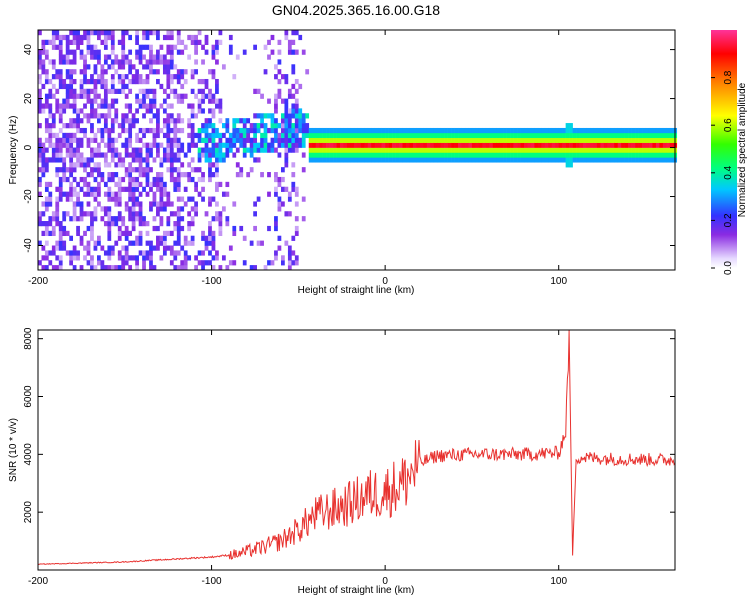  What do you see at coordinates (28, 99) in the screenshot?
I see `y-tick-label: 20` at bounding box center [28, 99].